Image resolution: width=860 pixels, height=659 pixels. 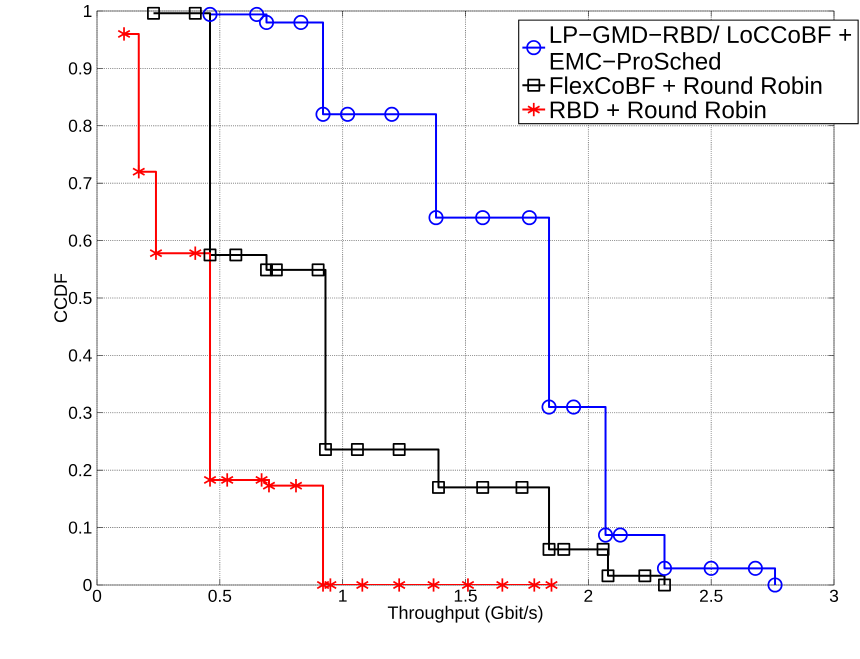 I want to click on x-tick-label: 1, so click(x=343, y=596).